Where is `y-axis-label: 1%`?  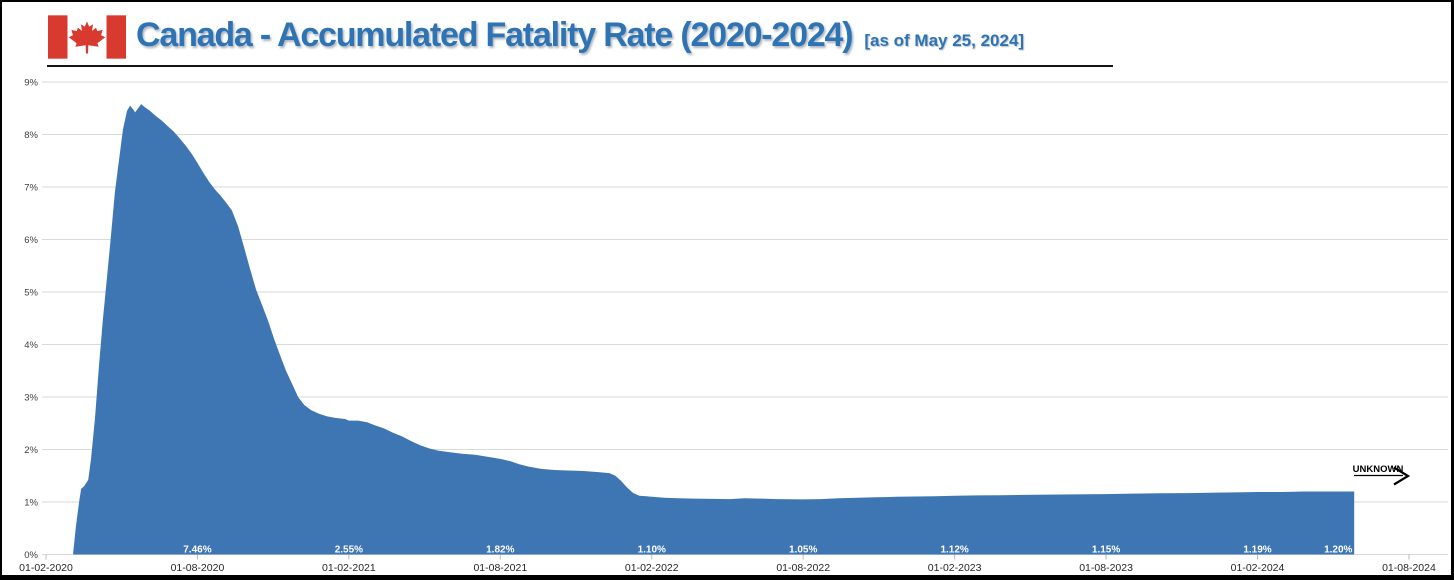
y-axis-label: 1% is located at coordinates (31, 503).